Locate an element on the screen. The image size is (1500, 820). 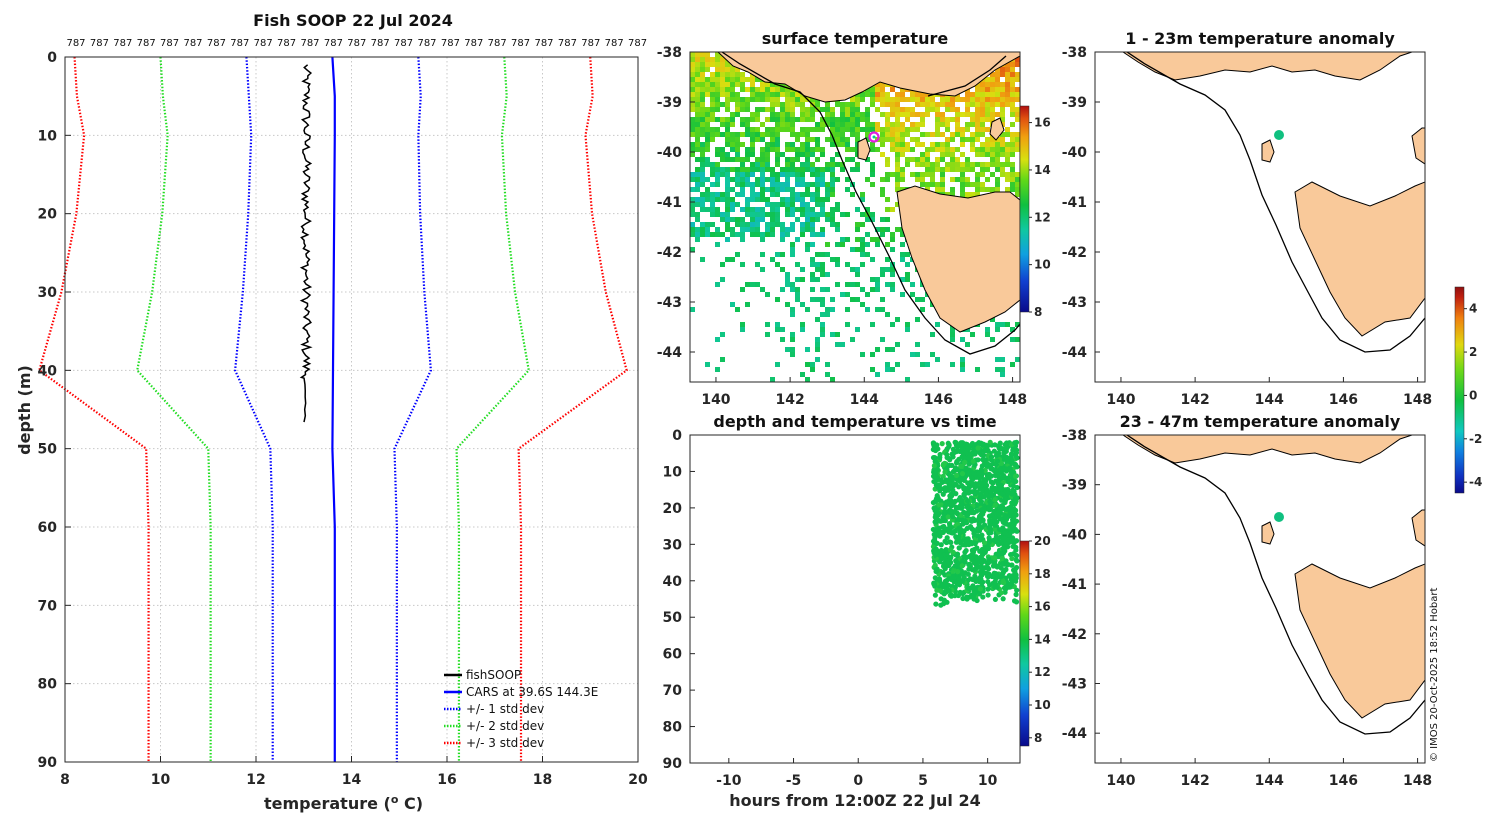
anomaly1-flinders-island is located at coordinates (1418, 146).